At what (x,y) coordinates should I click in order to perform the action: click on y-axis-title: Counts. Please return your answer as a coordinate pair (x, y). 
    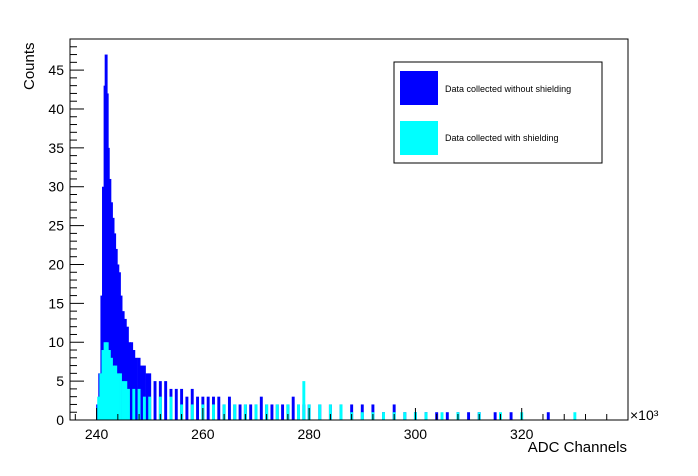
    Looking at the image, I should click on (29, 66).